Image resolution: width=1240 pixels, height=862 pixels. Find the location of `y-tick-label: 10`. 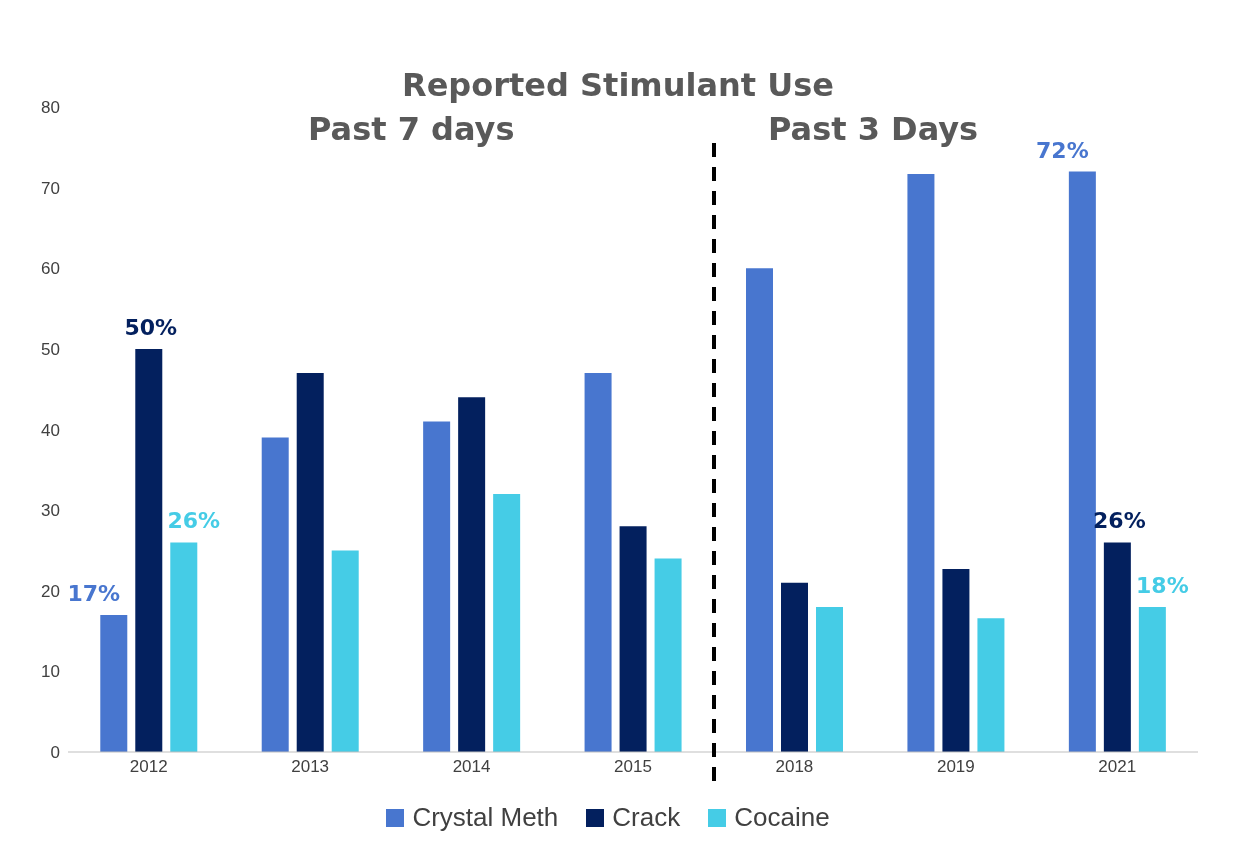

y-tick-label: 10 is located at coordinates (50, 672).